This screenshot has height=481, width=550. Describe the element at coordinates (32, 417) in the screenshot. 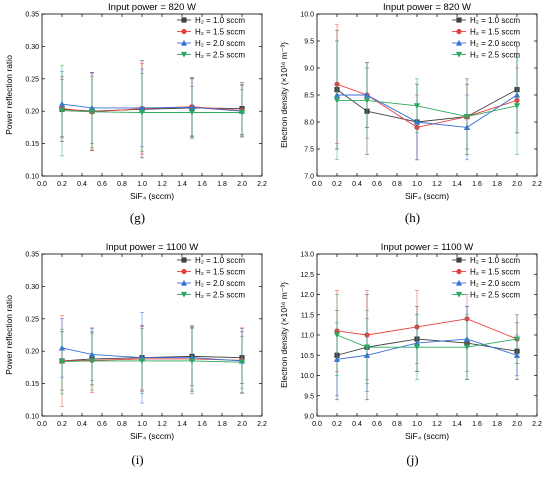

I see `y-tick-label: 0.10` at that location.